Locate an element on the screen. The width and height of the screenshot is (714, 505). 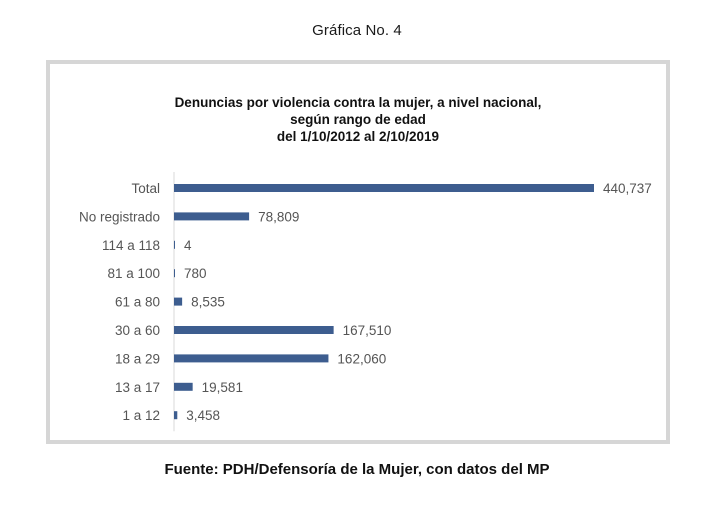
value-label: 3,458 is located at coordinates (203, 415).